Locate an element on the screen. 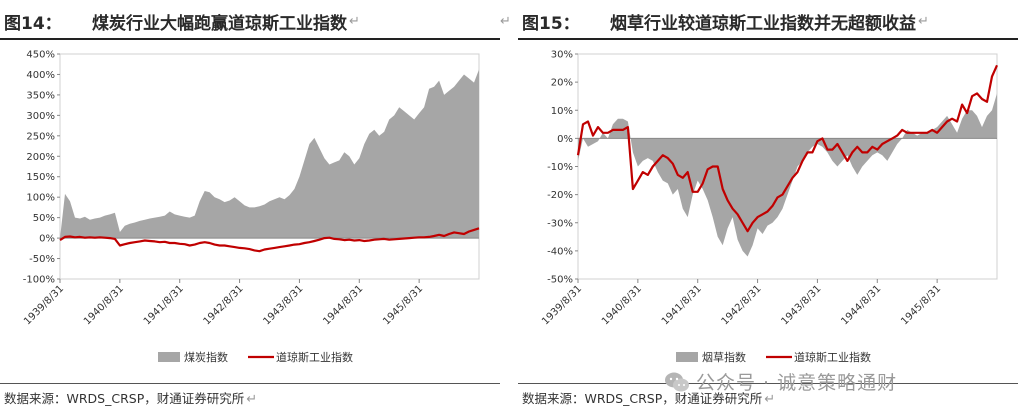  watermark: 公众号 · 诚意策略通财 is located at coordinates (780, 381).